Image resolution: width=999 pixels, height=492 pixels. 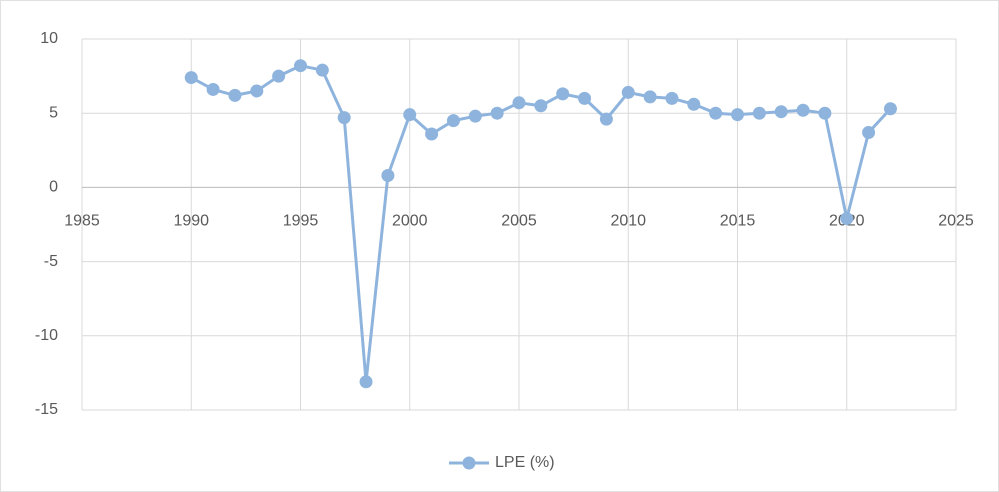 What do you see at coordinates (53, 112) in the screenshot?
I see `y-tick-label: 5` at bounding box center [53, 112].